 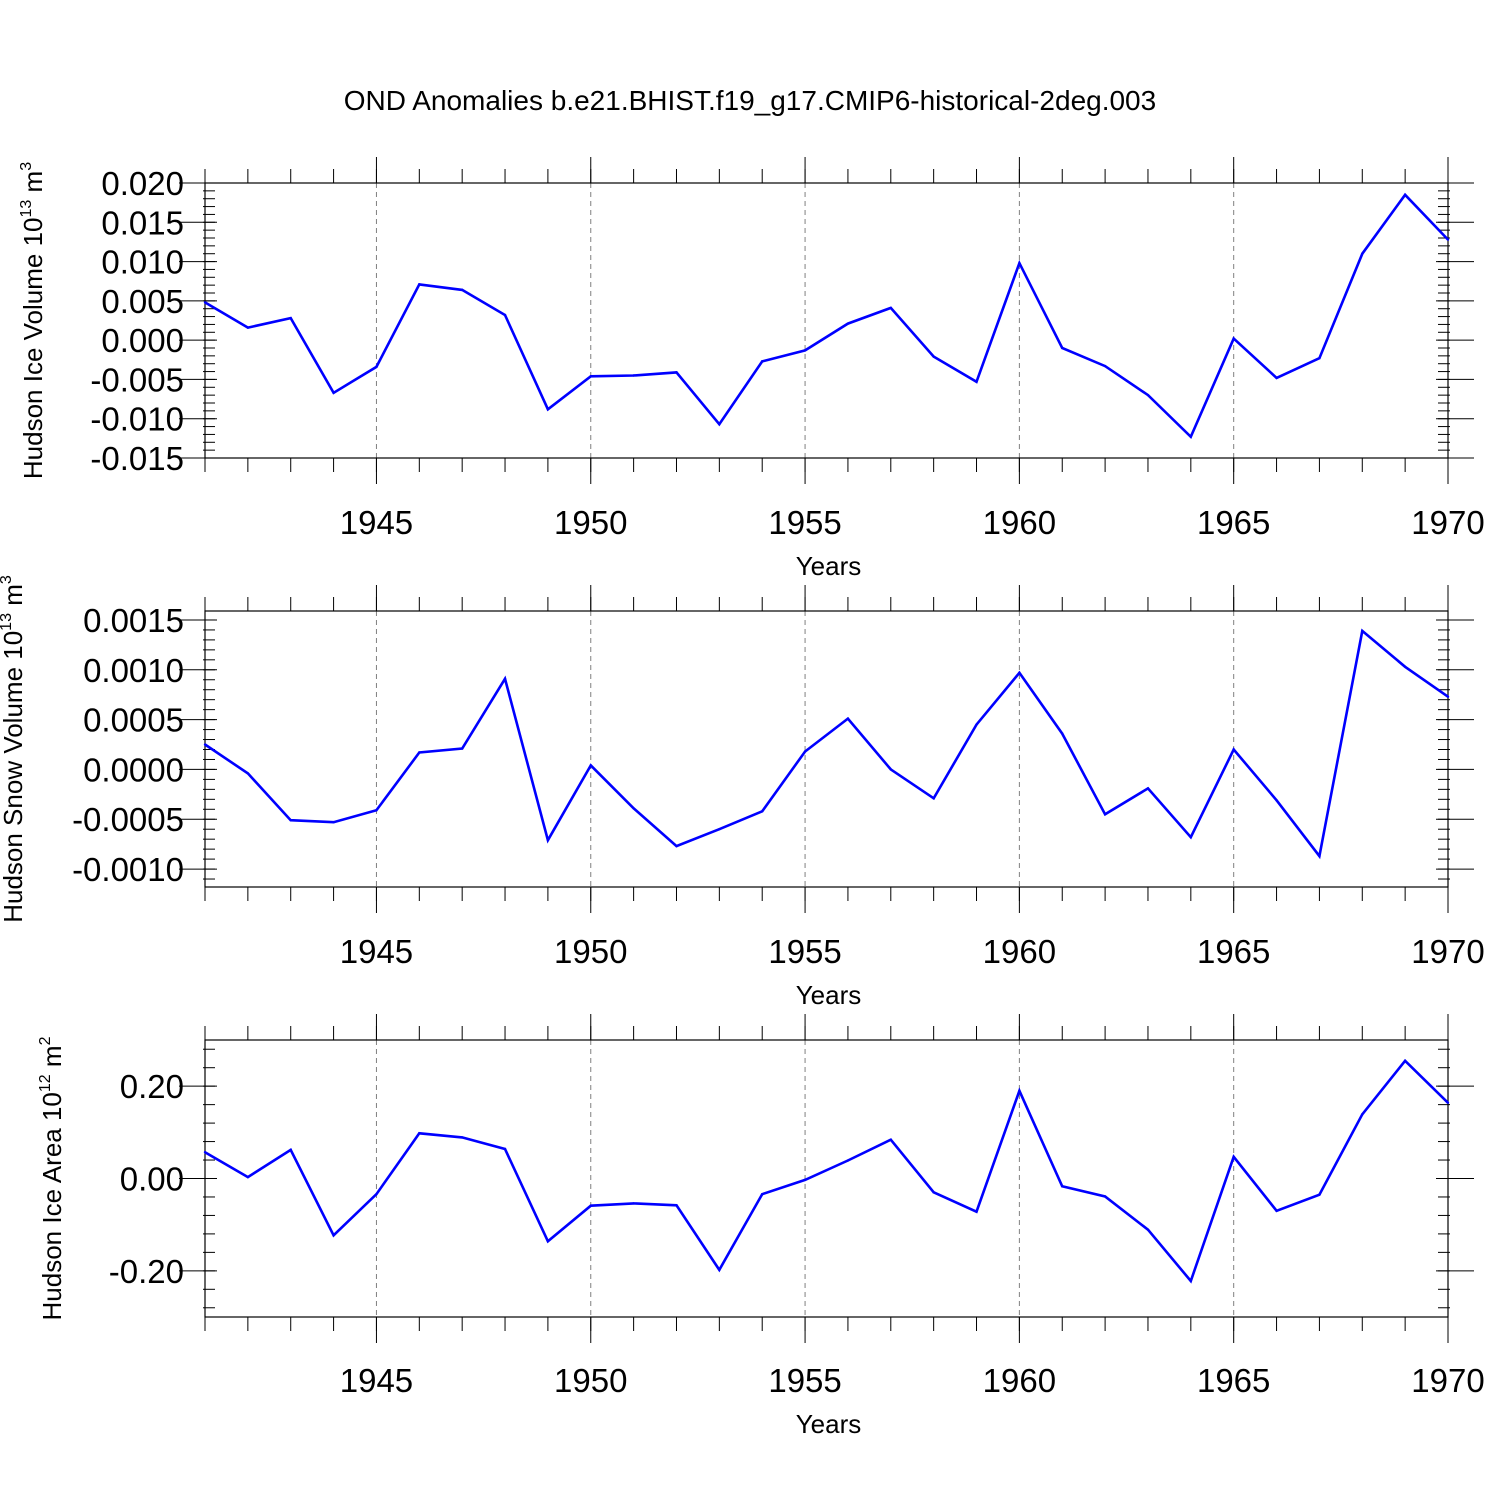 I want to click on y-tick-label: 0.20, so click(x=152, y=1086).